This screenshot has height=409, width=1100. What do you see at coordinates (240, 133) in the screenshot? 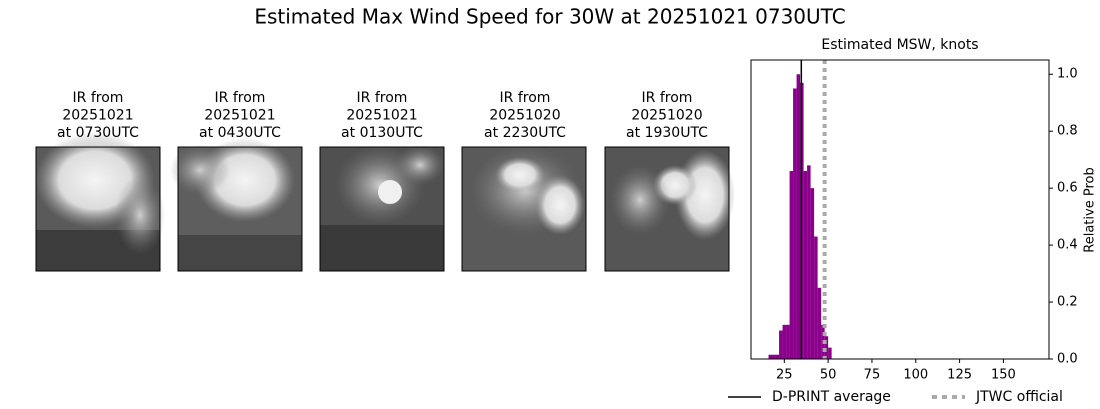
I see `panel-caption: at 0430UTC` at bounding box center [240, 133].